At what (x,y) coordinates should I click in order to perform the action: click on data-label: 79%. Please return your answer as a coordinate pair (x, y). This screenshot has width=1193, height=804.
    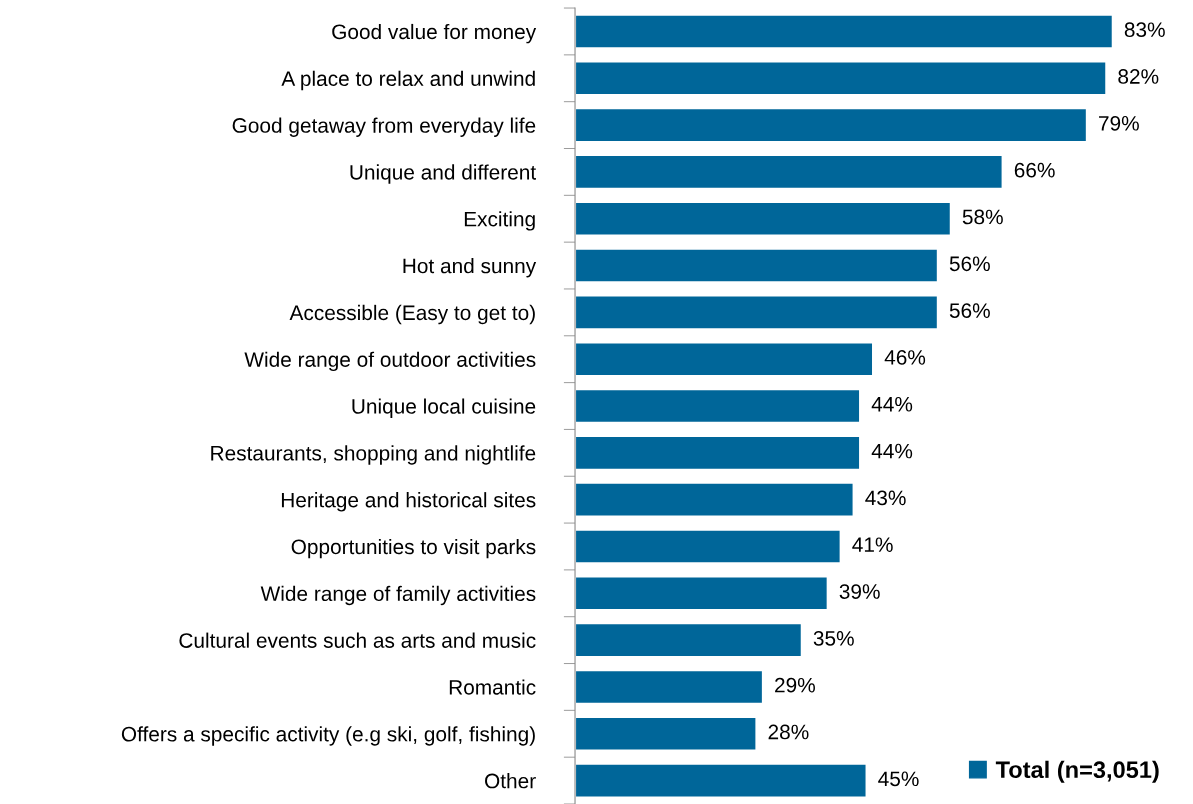
    Looking at the image, I should click on (1119, 123).